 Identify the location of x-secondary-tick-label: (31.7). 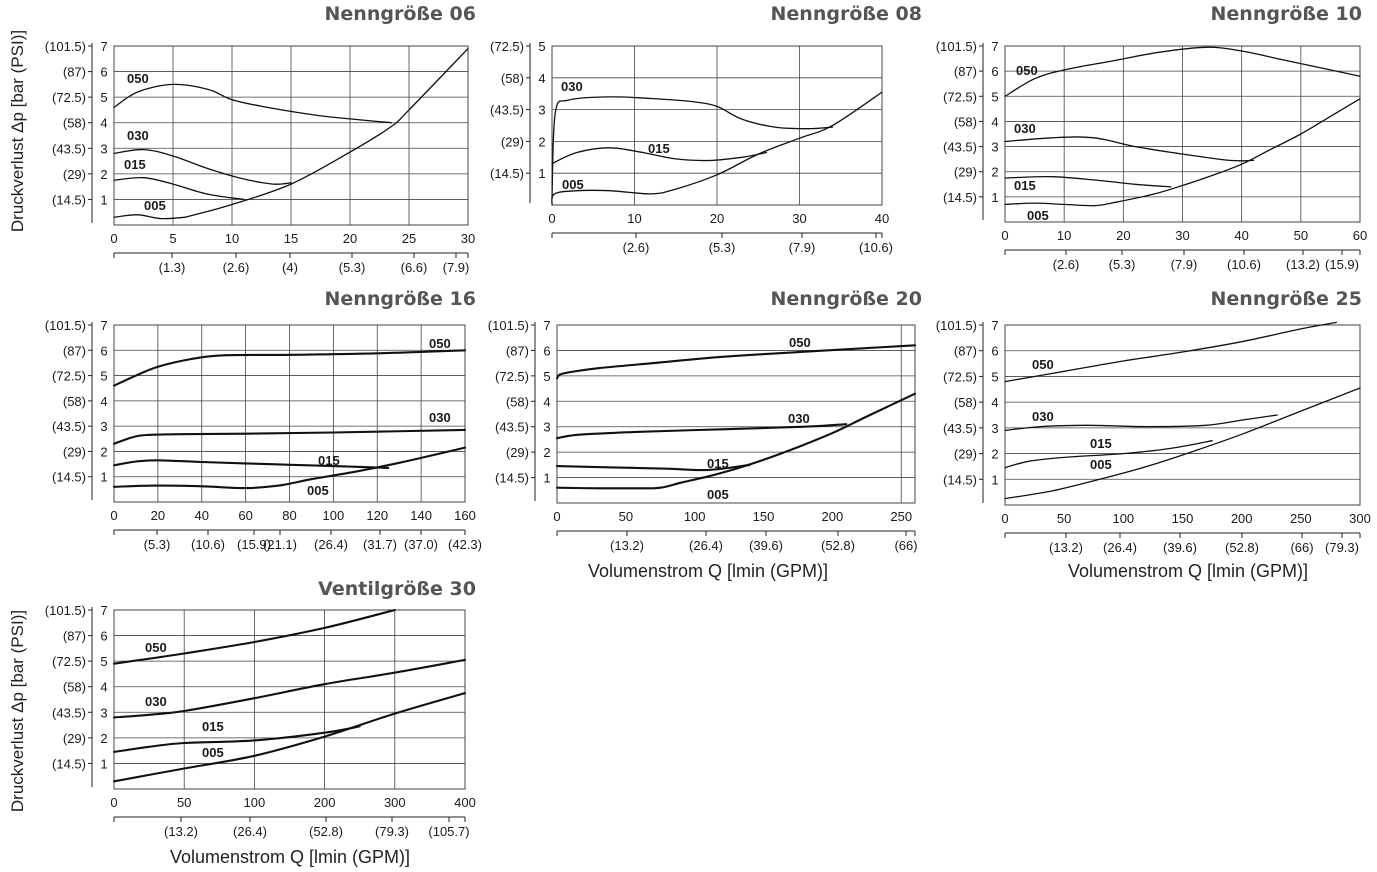
(380, 544).